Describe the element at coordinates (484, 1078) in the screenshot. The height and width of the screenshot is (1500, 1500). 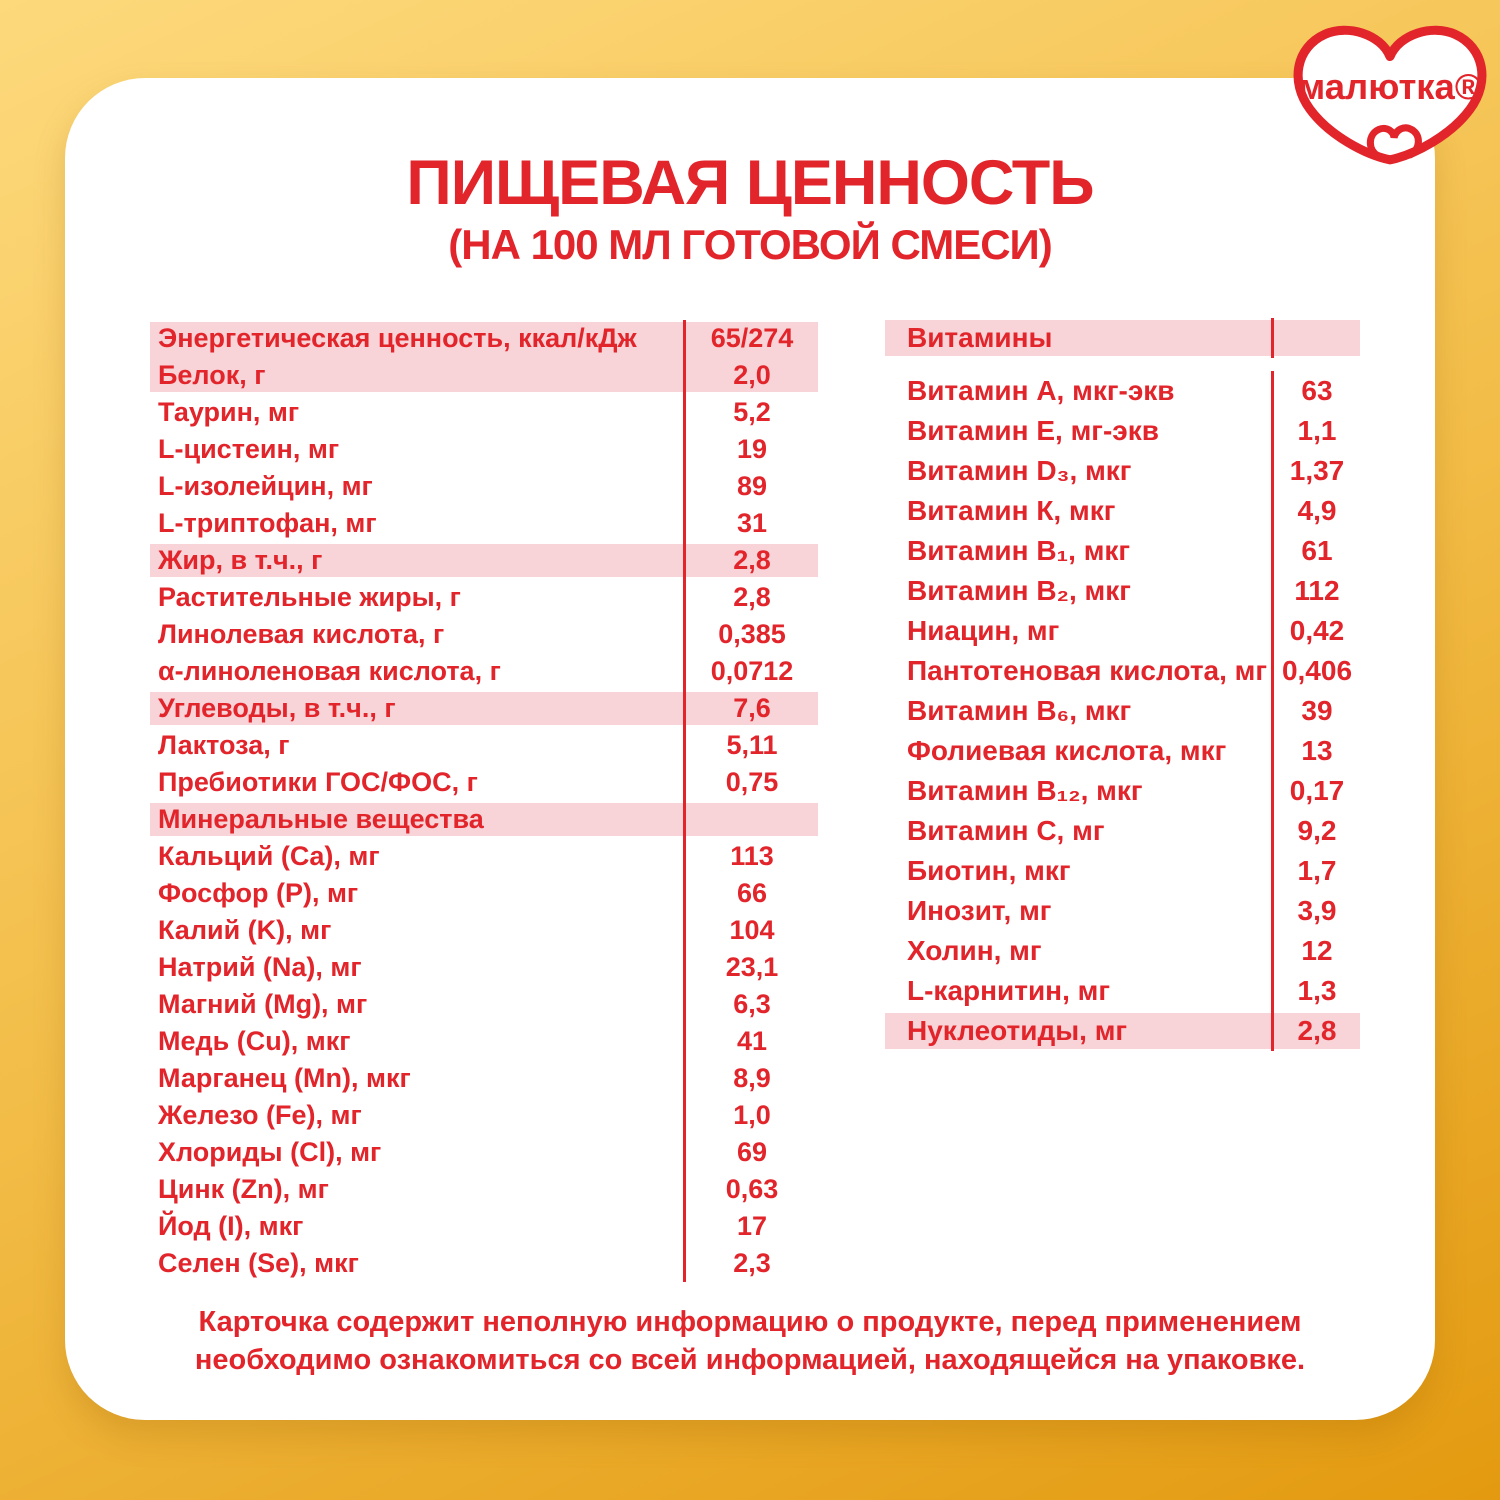
I see `table-row: Марганец (Mn), мкг 8,9` at that location.